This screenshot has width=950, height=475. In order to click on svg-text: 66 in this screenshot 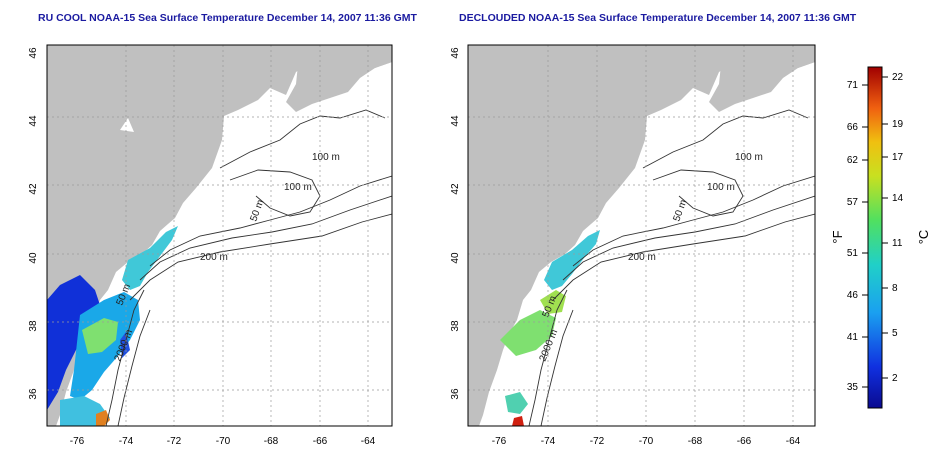, I will do `click(853, 127)`.